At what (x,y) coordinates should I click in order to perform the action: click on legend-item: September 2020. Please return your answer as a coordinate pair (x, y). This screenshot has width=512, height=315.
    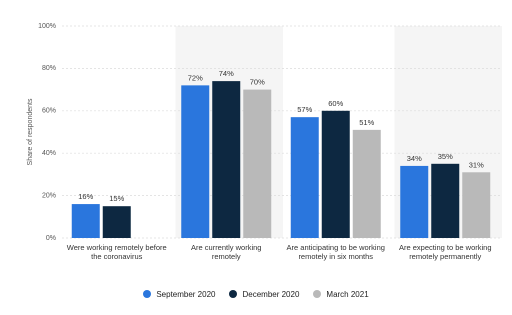
    Looking at the image, I should click on (179, 294).